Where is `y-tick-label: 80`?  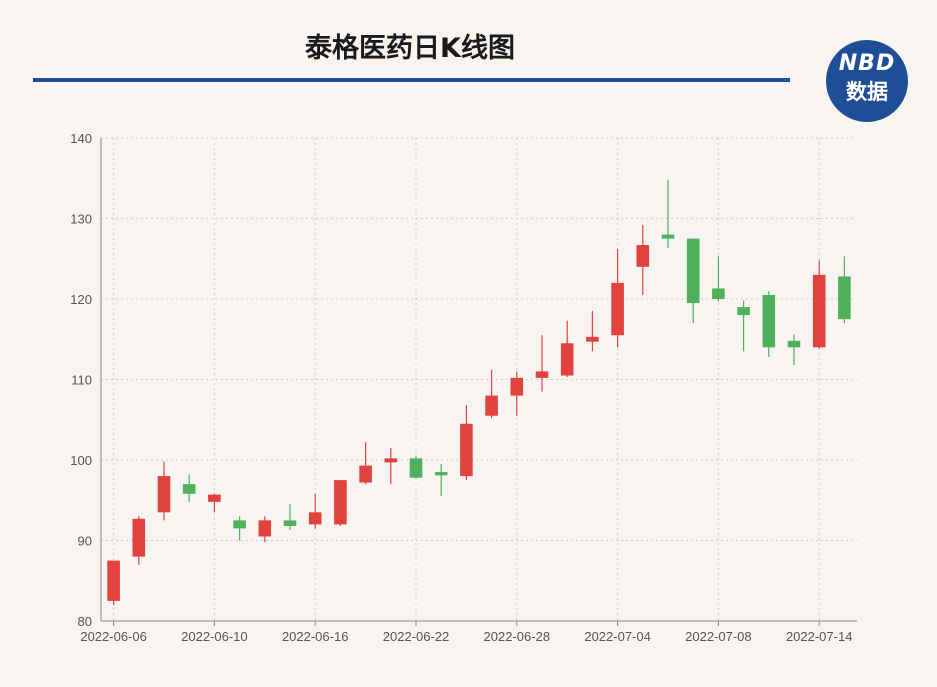 y-tick-label: 80 is located at coordinates (85, 621).